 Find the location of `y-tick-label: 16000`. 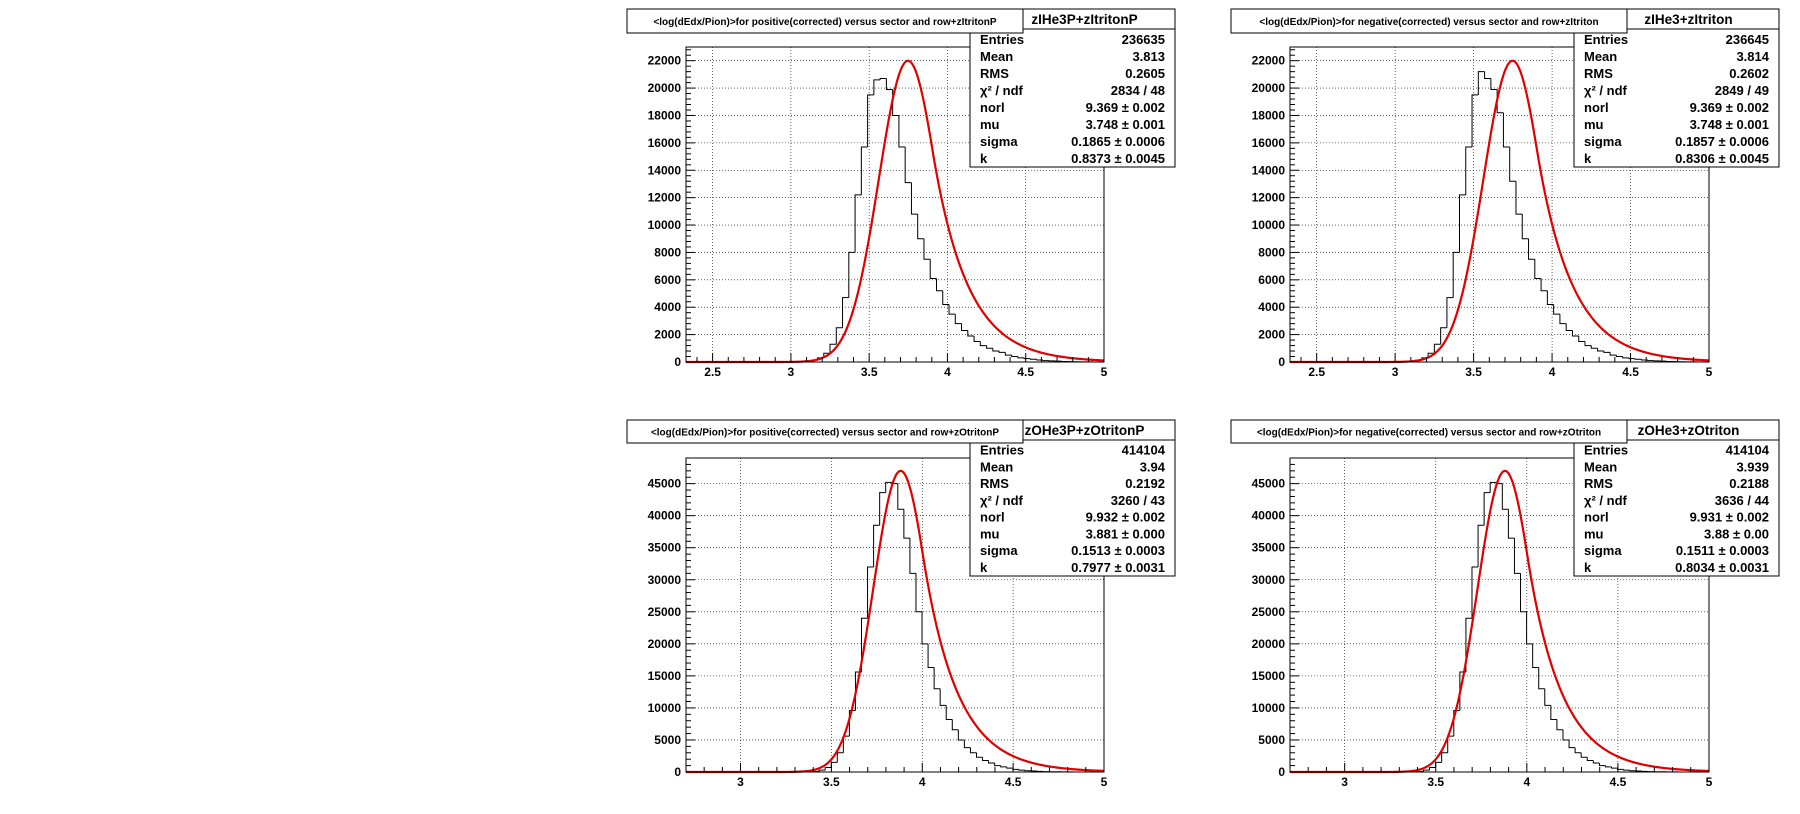

y-tick-label: 16000 is located at coordinates (665, 143).